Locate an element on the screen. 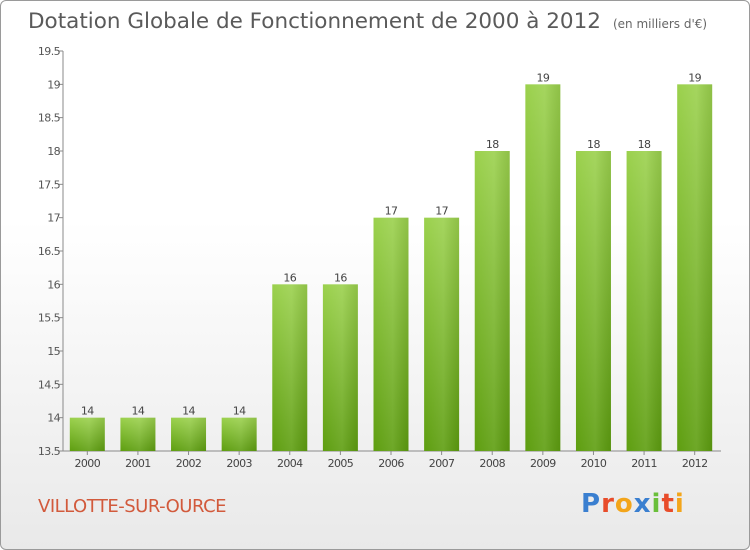 Image resolution: width=750 pixels, height=550 pixels. commune-name: VILLOTTE-SUR-OURCE is located at coordinates (132, 506).